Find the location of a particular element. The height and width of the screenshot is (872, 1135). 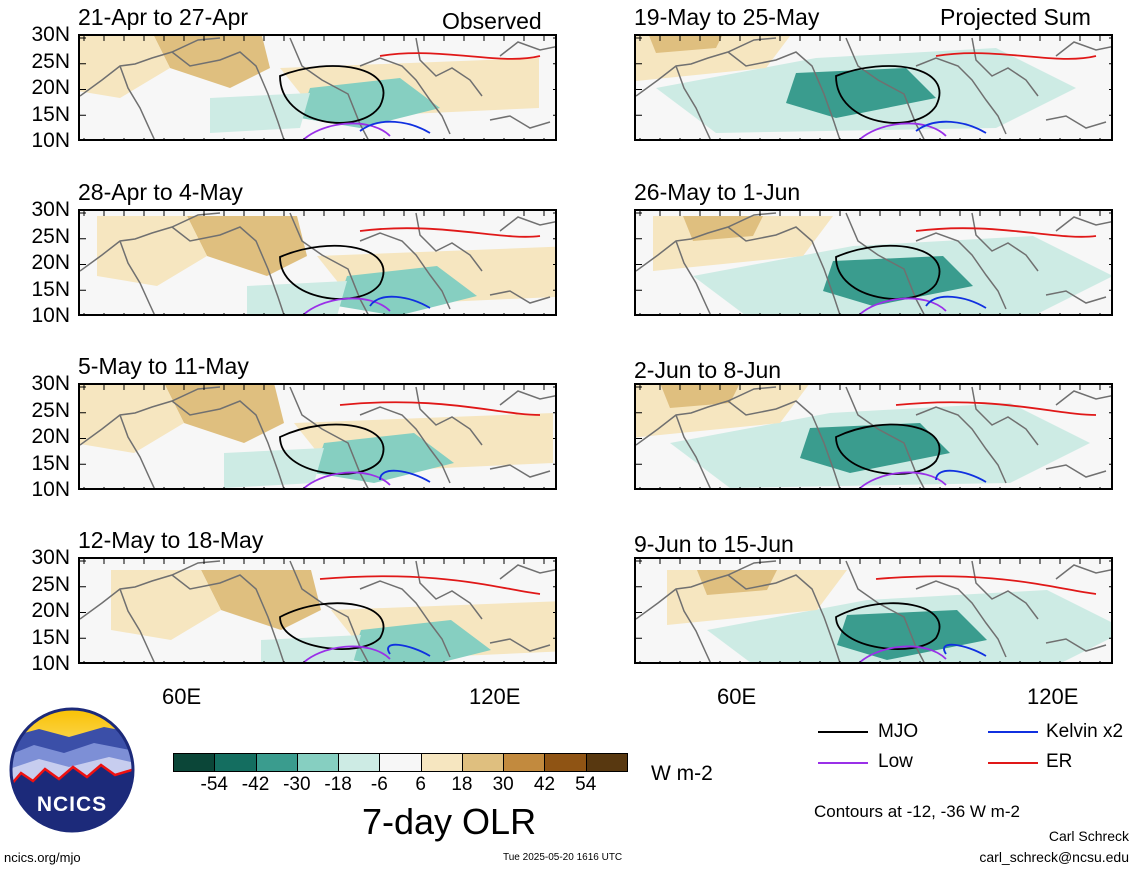

legend-kelvin-line is located at coordinates (1013, 732).